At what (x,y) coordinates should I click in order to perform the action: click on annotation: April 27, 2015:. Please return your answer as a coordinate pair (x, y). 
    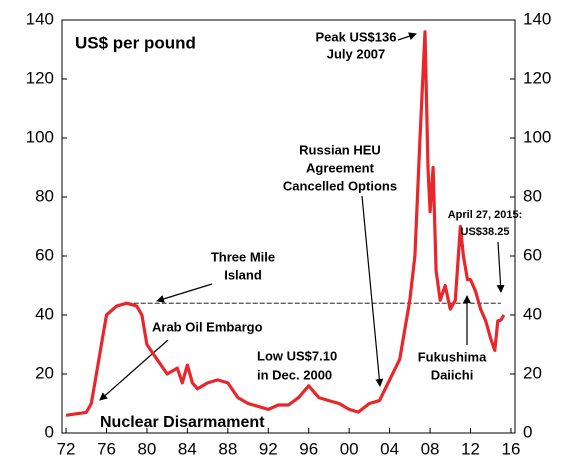
    Looking at the image, I should click on (485, 215).